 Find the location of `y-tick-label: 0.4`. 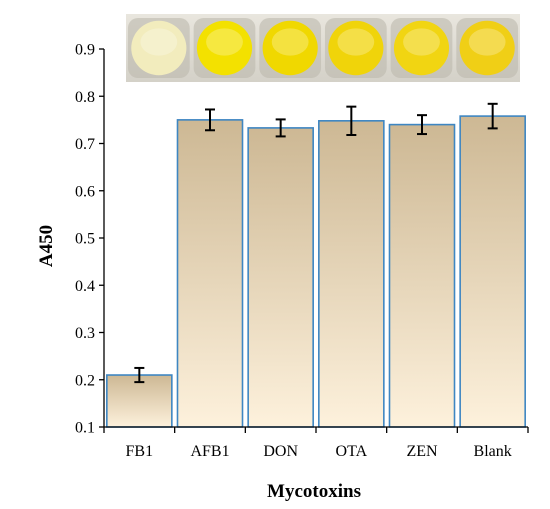

y-tick-label: 0.4 is located at coordinates (85, 286).